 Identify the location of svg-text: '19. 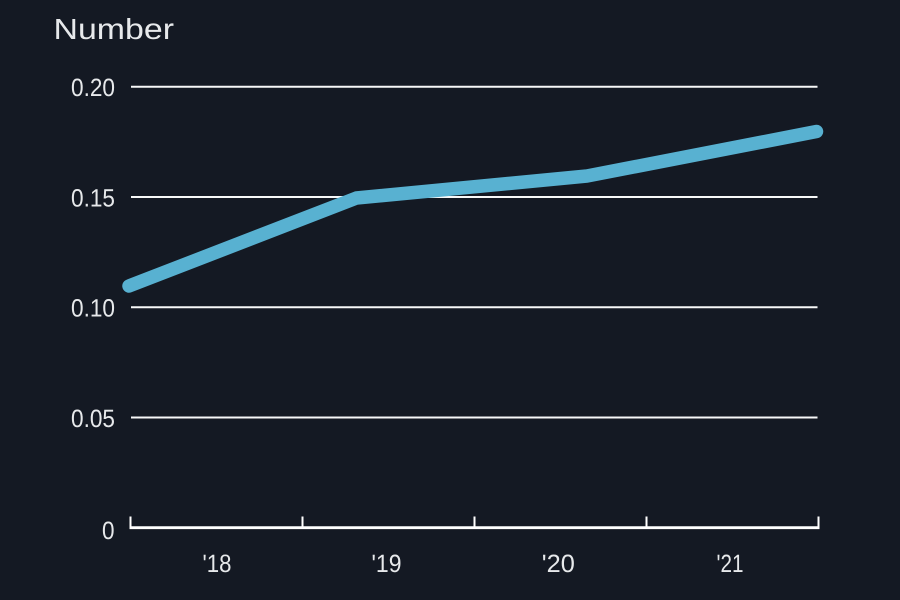
(387, 564).